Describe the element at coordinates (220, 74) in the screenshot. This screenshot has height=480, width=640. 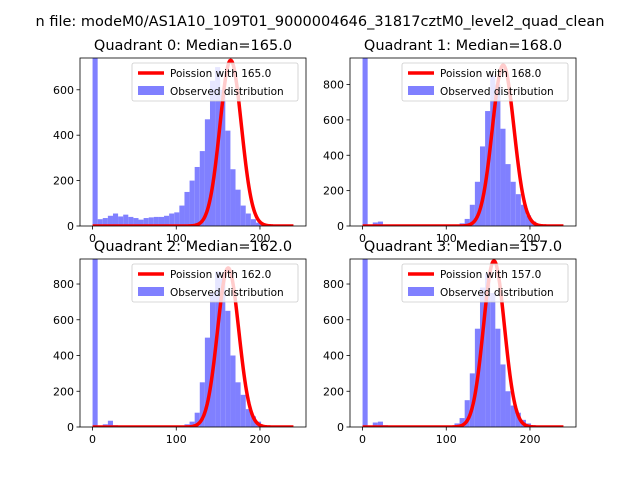
I see `legend-label-poisson: Poission with 165.0` at that location.